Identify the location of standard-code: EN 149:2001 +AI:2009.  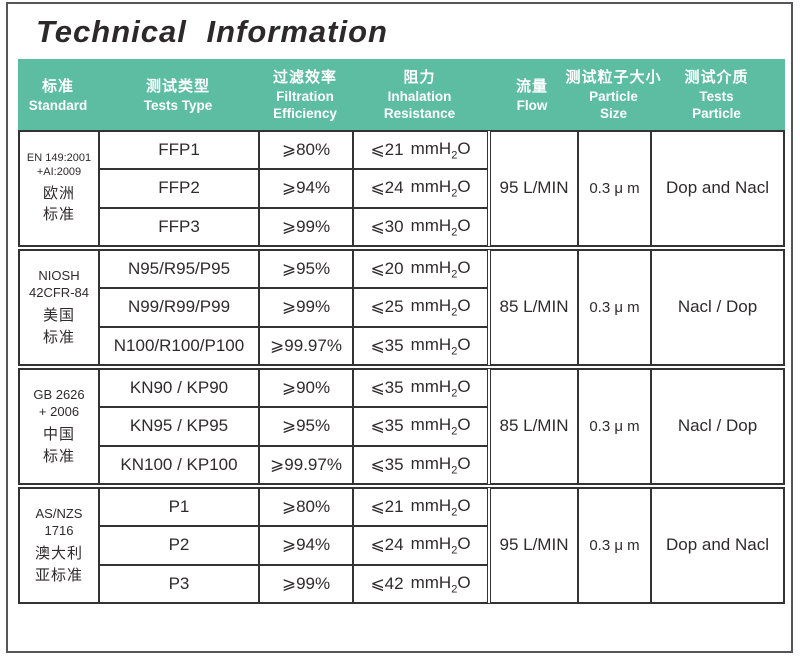
(59, 165).